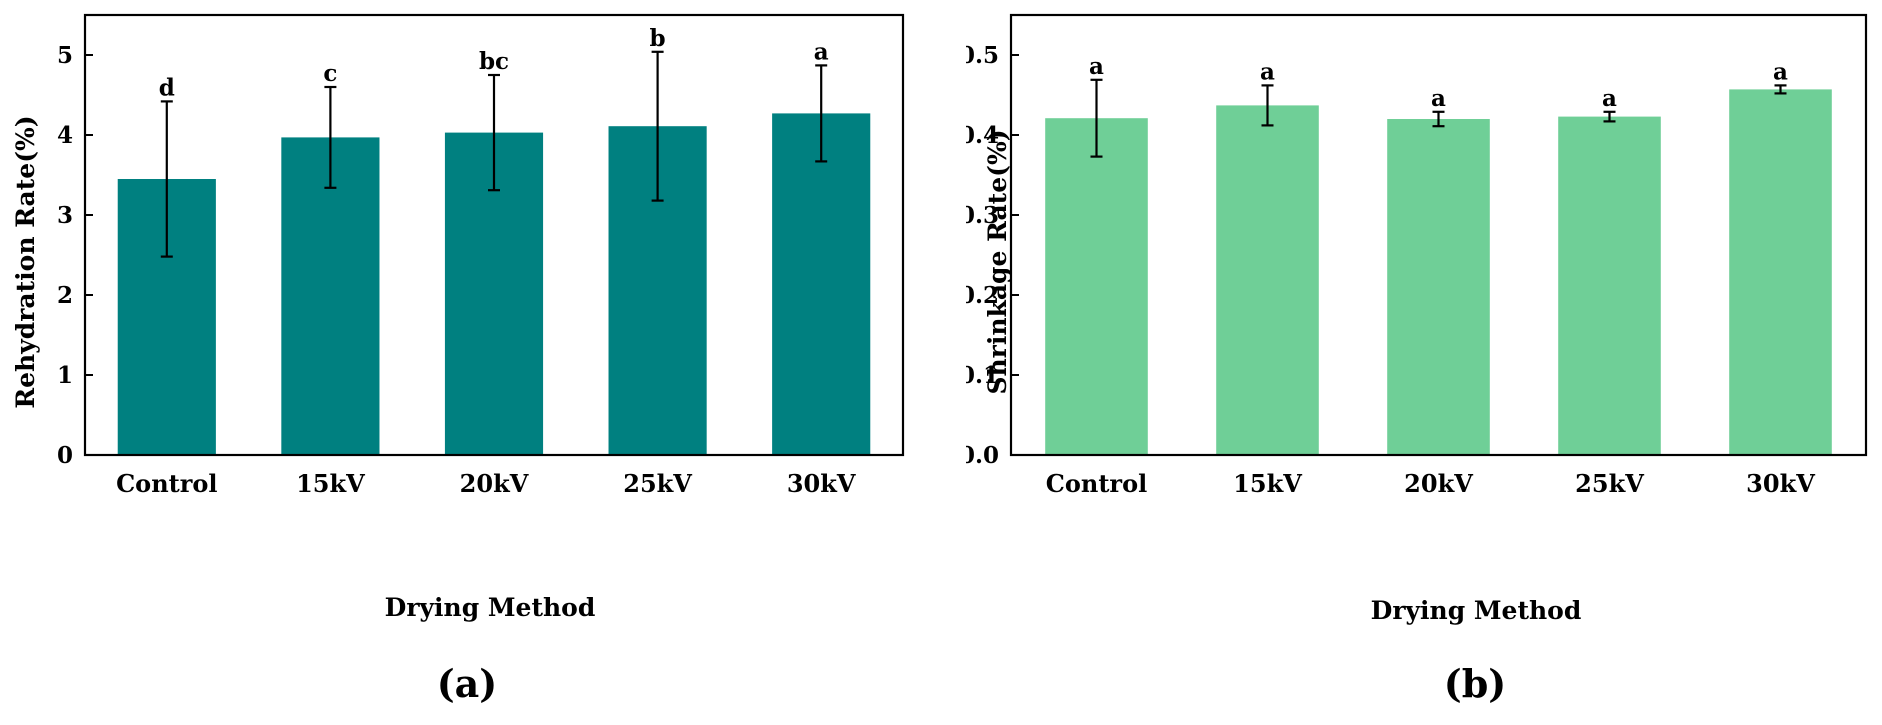 The width and height of the screenshot is (1882, 725). What do you see at coordinates (658, 38) in the screenshot?
I see `significance-label: b` at bounding box center [658, 38].